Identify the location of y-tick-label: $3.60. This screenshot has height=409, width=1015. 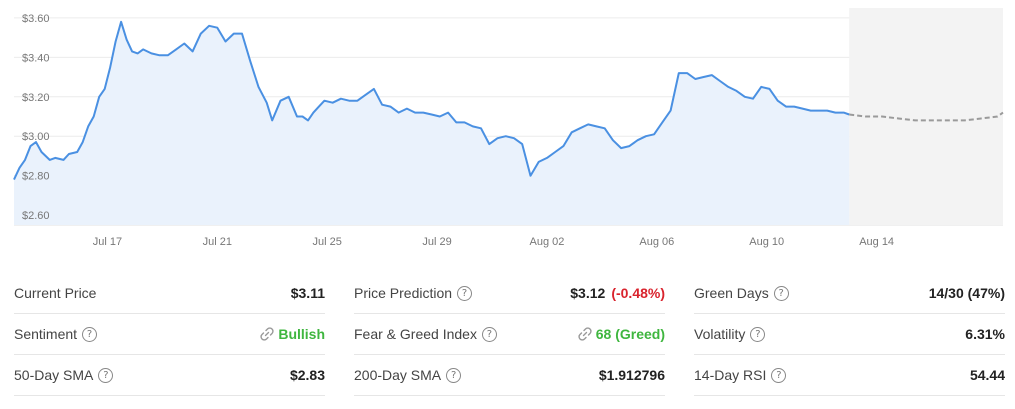
(36, 19).